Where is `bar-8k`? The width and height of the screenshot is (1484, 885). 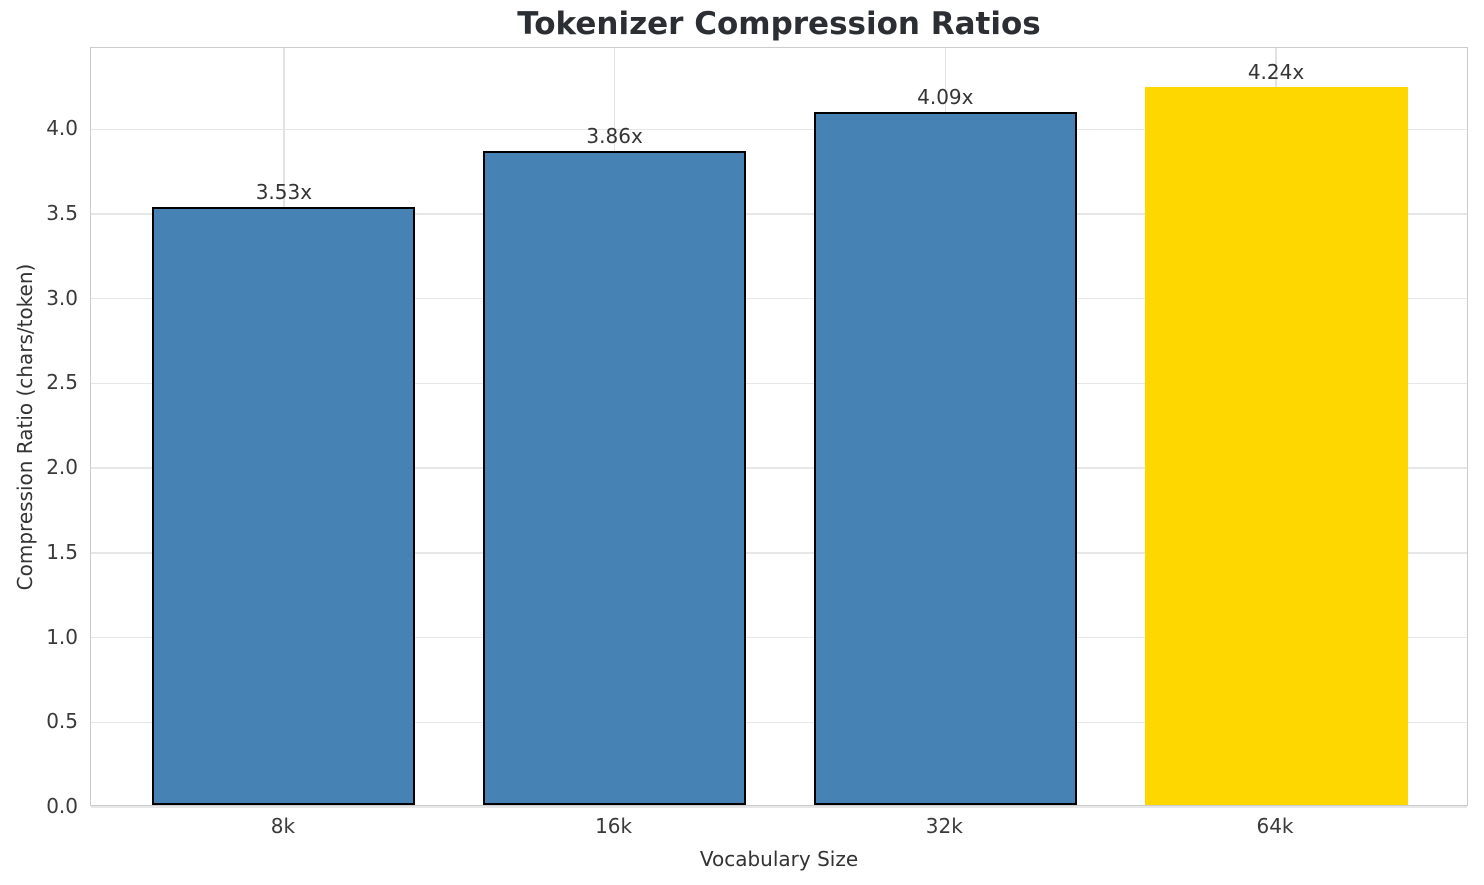 bar-8k is located at coordinates (284, 505).